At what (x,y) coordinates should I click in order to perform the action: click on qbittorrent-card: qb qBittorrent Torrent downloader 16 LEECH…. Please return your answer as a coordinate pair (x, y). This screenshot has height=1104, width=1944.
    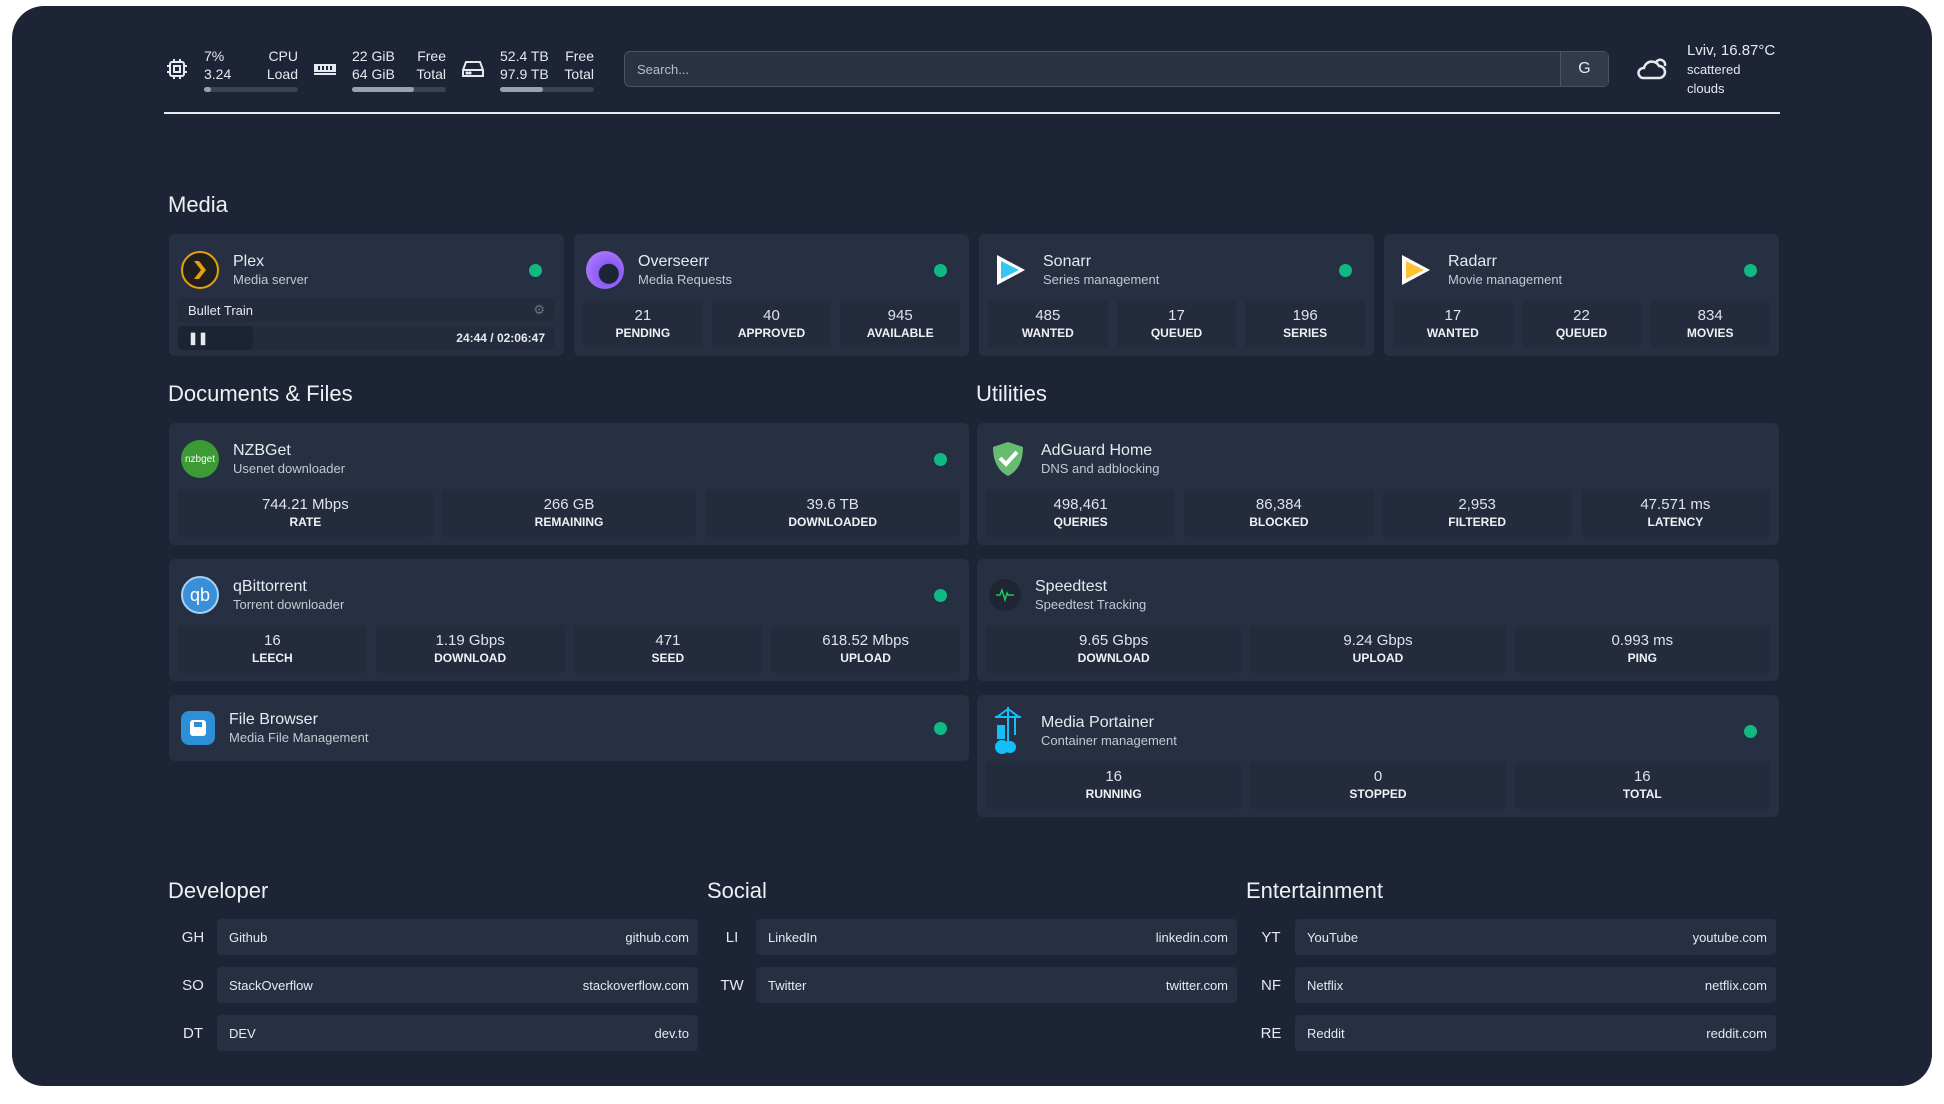
    Looking at the image, I should click on (569, 620).